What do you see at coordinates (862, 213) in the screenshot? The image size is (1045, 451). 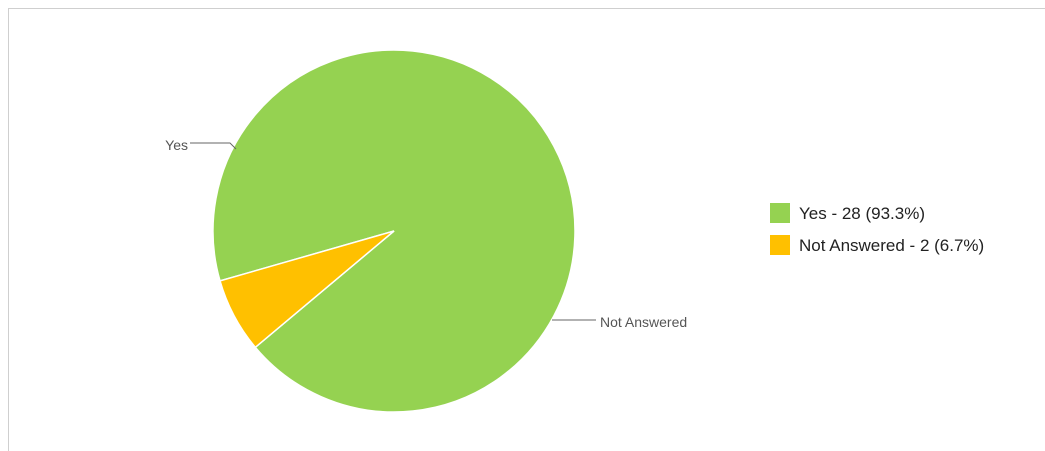 I see `legend-label-yes: Yes - 28 (93.3%)` at bounding box center [862, 213].